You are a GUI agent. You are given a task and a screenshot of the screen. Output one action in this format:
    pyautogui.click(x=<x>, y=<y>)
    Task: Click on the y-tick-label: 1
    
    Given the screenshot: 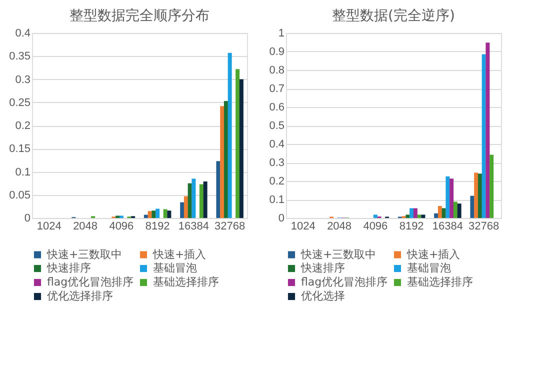 What is the action you would take?
    pyautogui.click(x=281, y=34)
    